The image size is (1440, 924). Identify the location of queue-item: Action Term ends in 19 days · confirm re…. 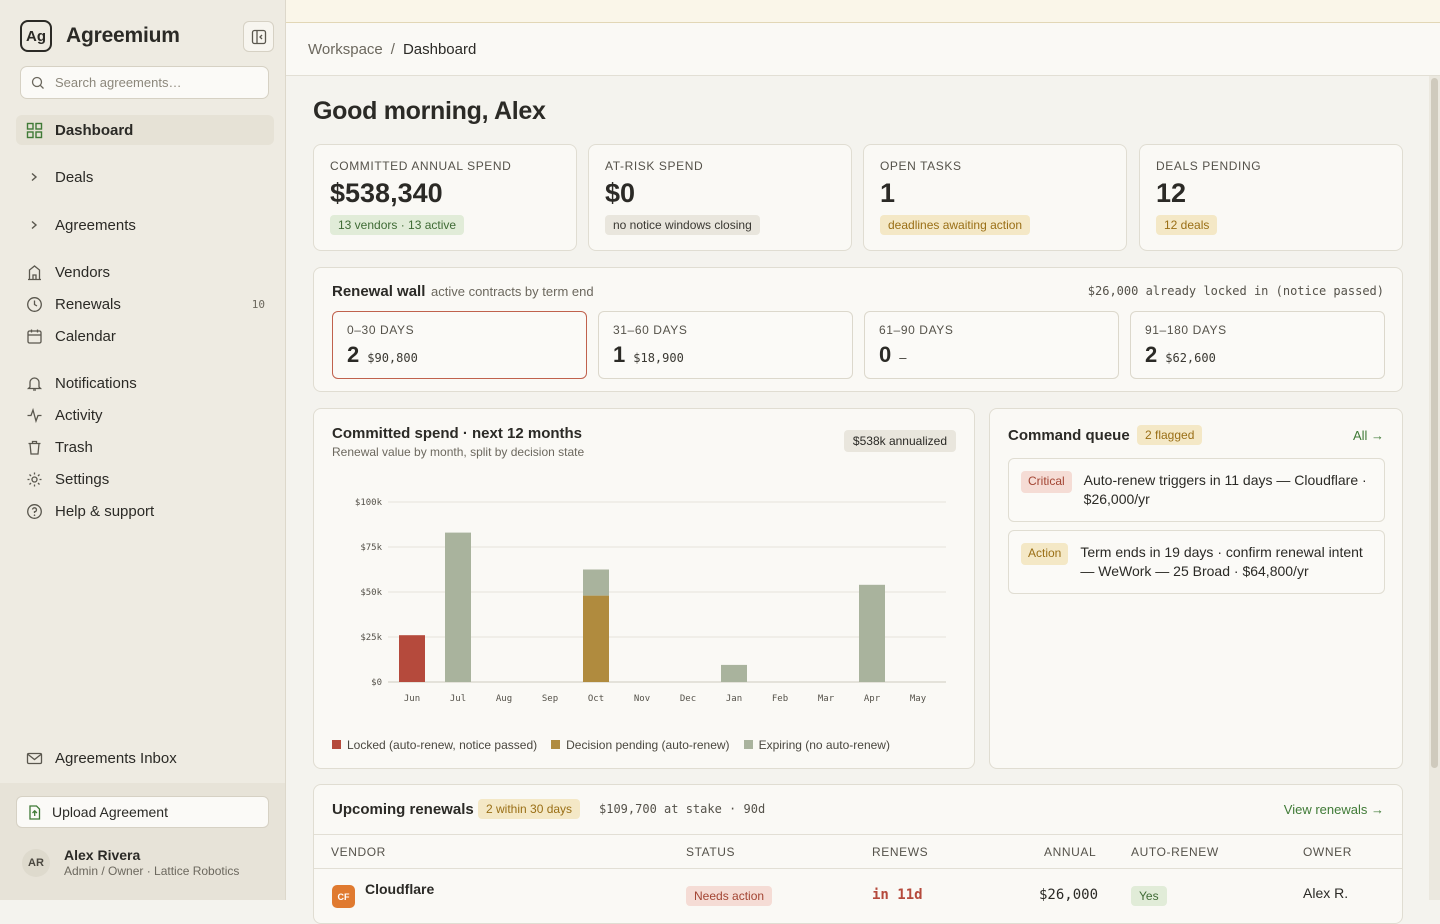
(1196, 562).